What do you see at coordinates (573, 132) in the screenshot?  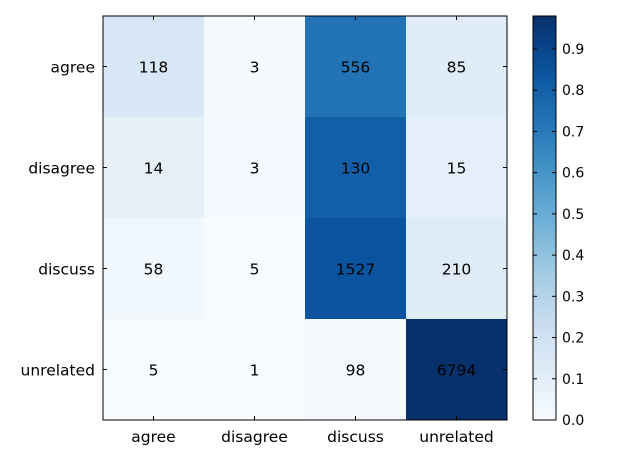 I see `colorbar-tick-label: 0.7` at bounding box center [573, 132].